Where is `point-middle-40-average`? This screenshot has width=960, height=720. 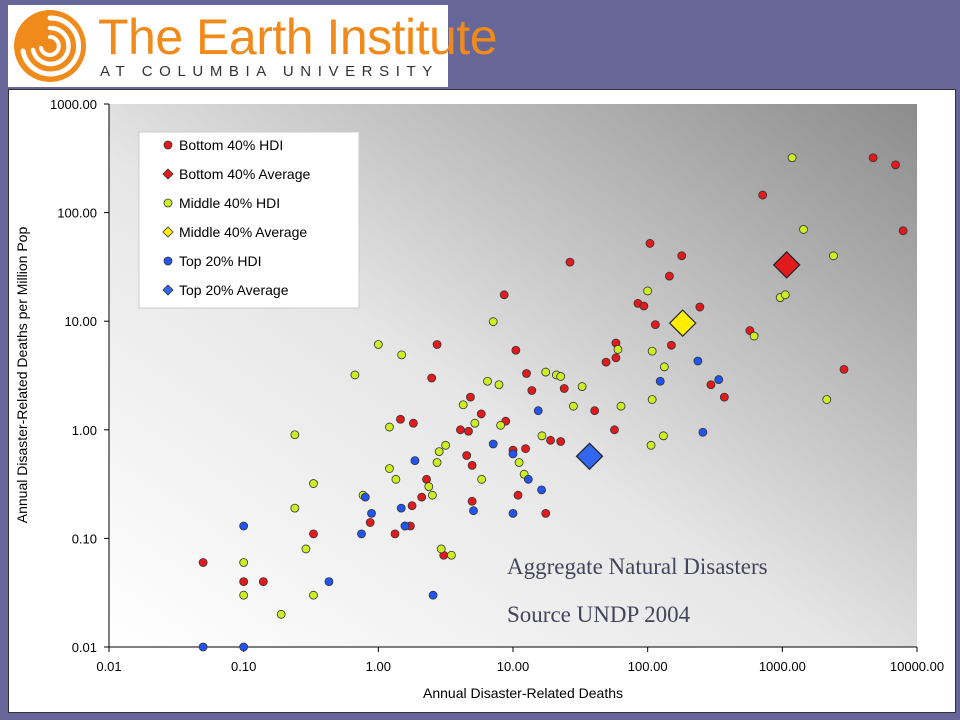 point-middle-40-average is located at coordinates (682, 323).